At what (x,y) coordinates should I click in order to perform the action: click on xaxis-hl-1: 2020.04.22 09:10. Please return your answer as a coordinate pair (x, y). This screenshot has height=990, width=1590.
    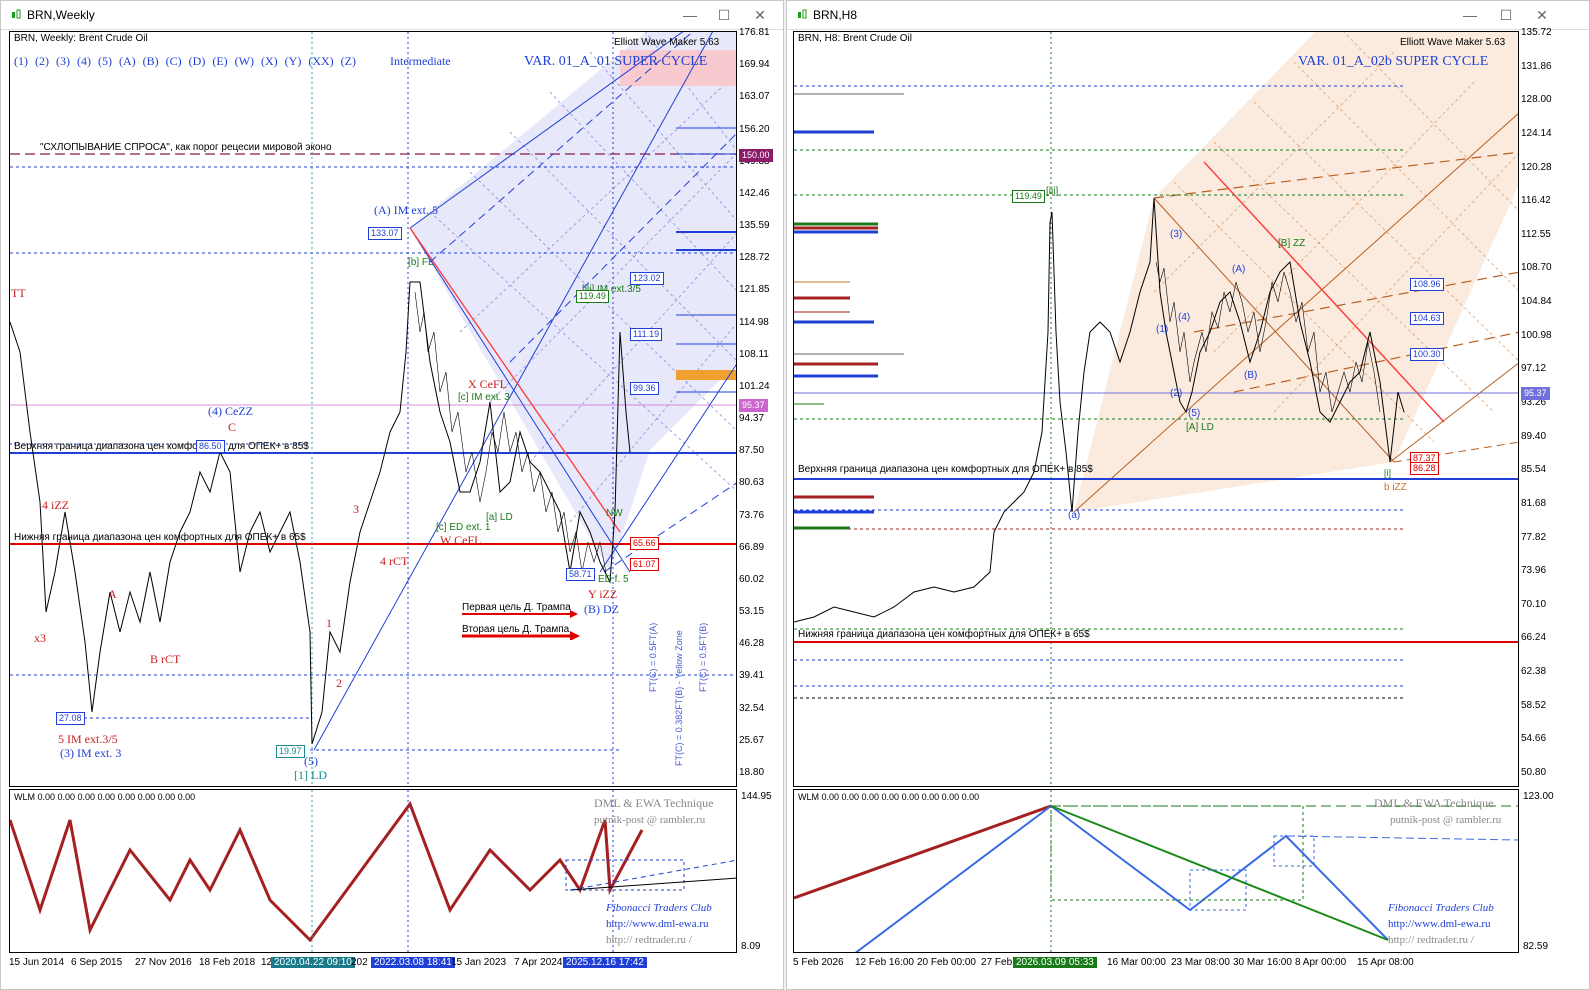
    Looking at the image, I should click on (313, 962).